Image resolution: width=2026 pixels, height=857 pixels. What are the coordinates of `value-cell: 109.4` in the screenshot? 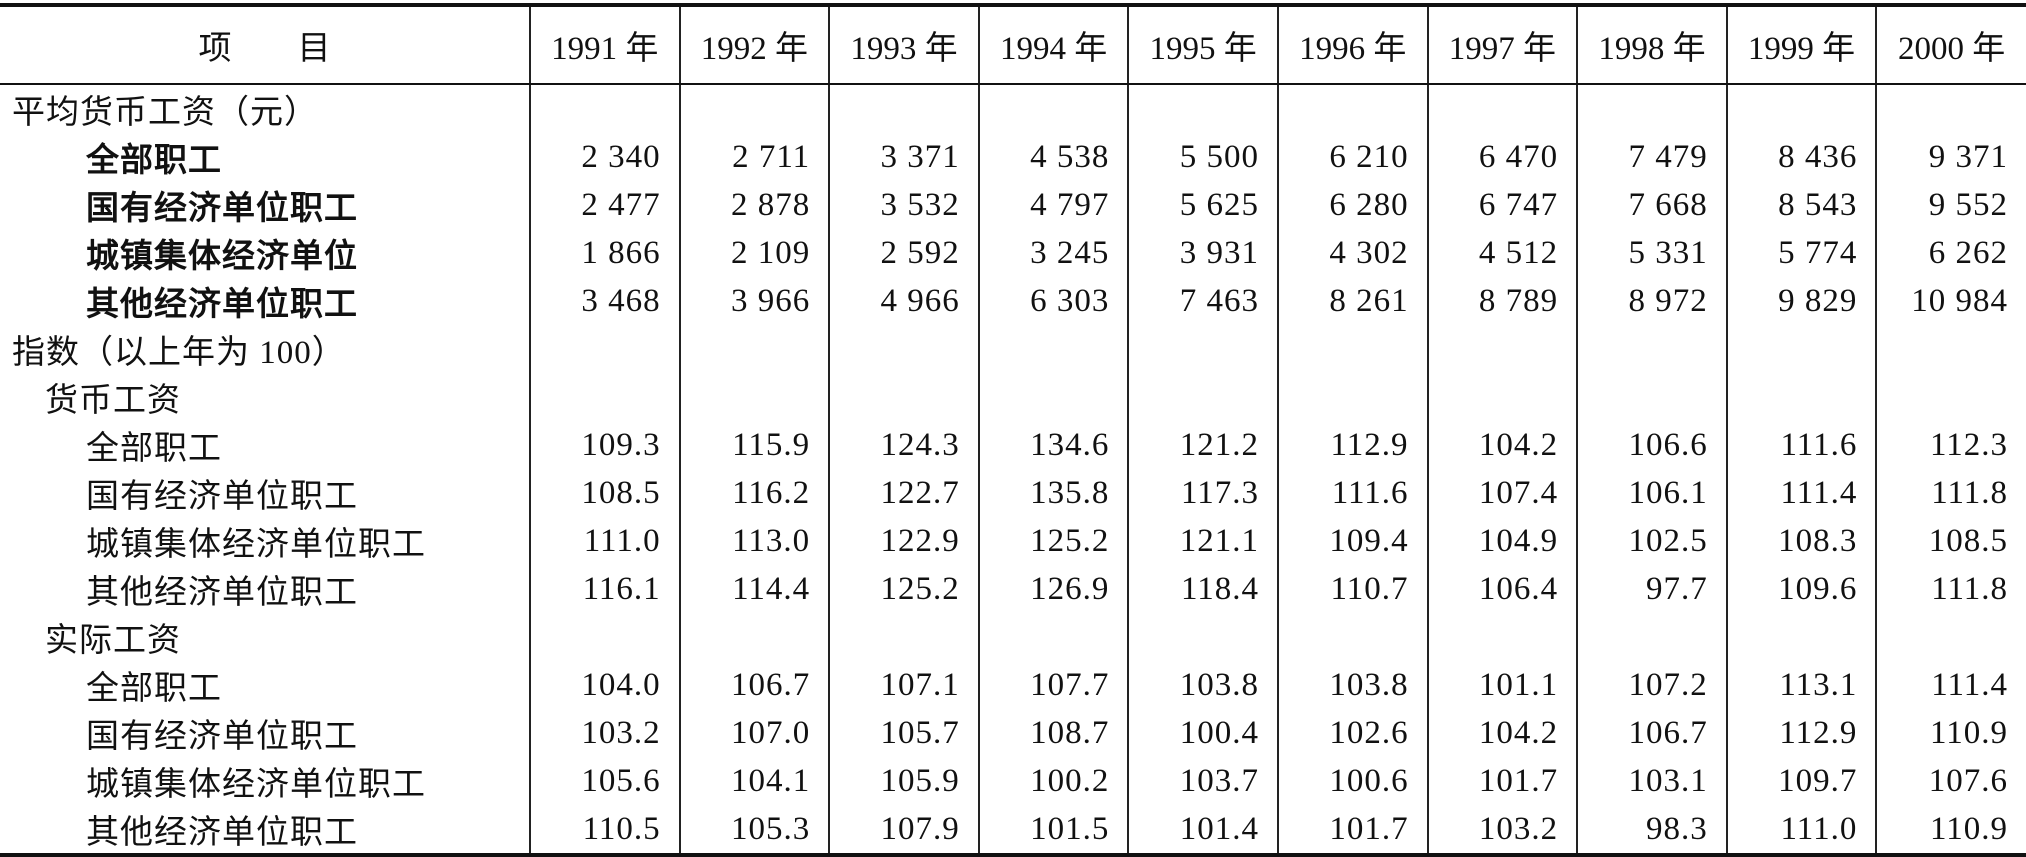 It's located at (1352, 541).